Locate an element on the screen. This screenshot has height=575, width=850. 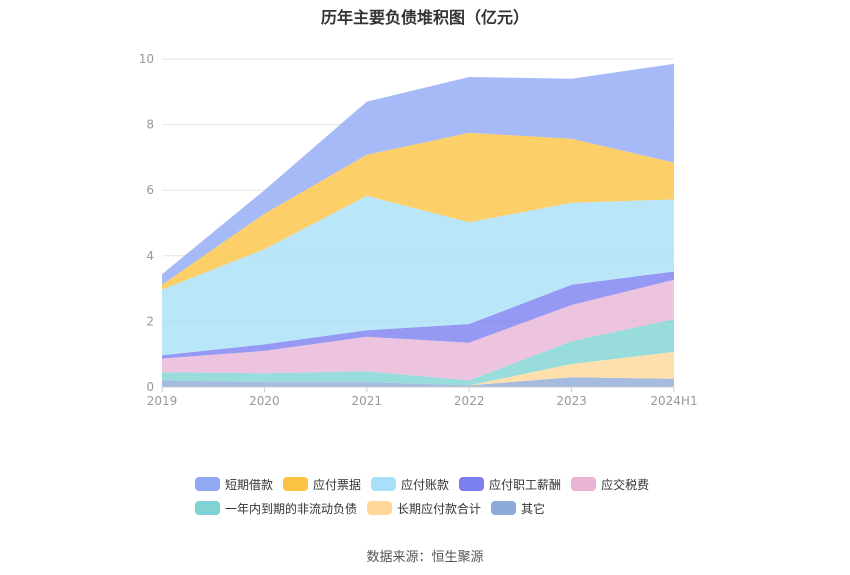
y-tick-label: 6 is located at coordinates (150, 190).